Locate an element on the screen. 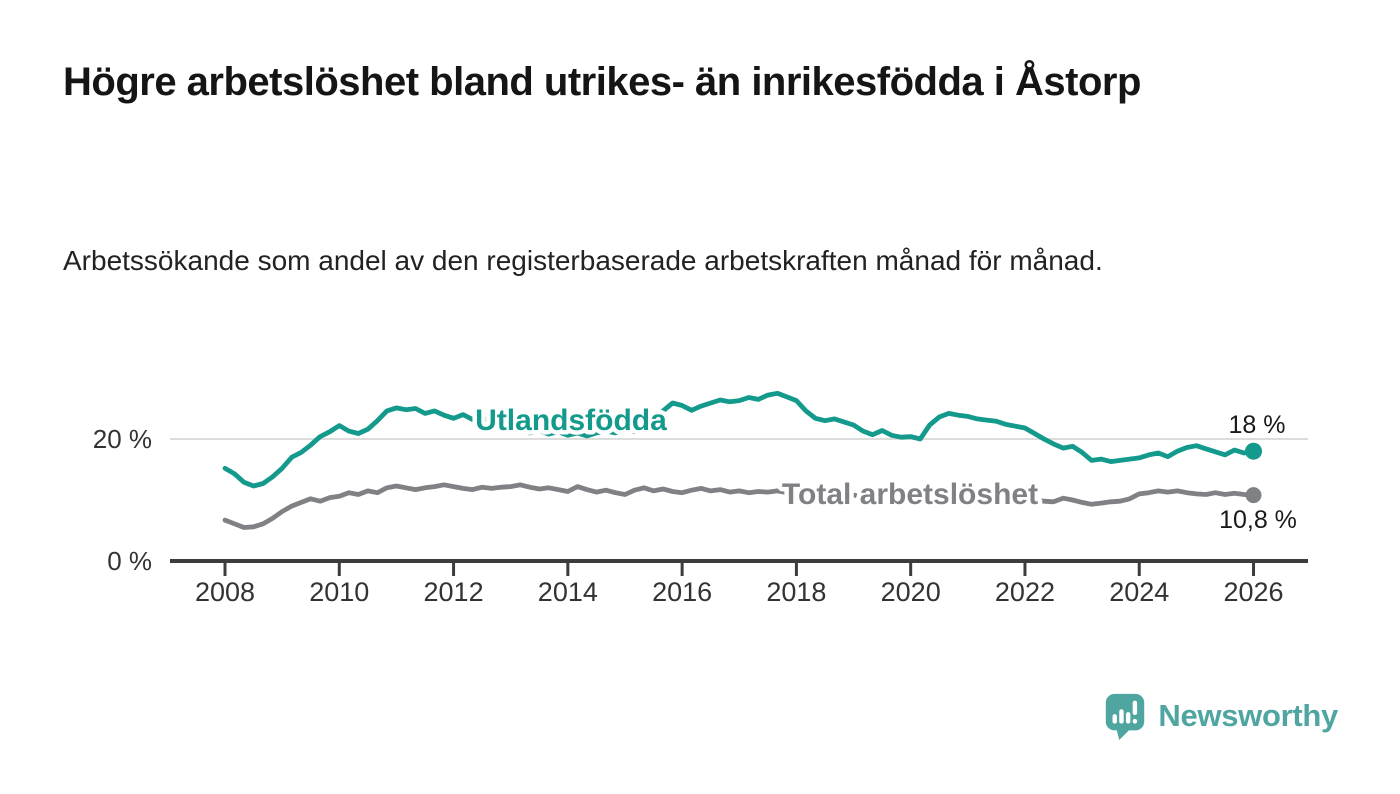  brand-name: Newsworthy is located at coordinates (1248, 715).